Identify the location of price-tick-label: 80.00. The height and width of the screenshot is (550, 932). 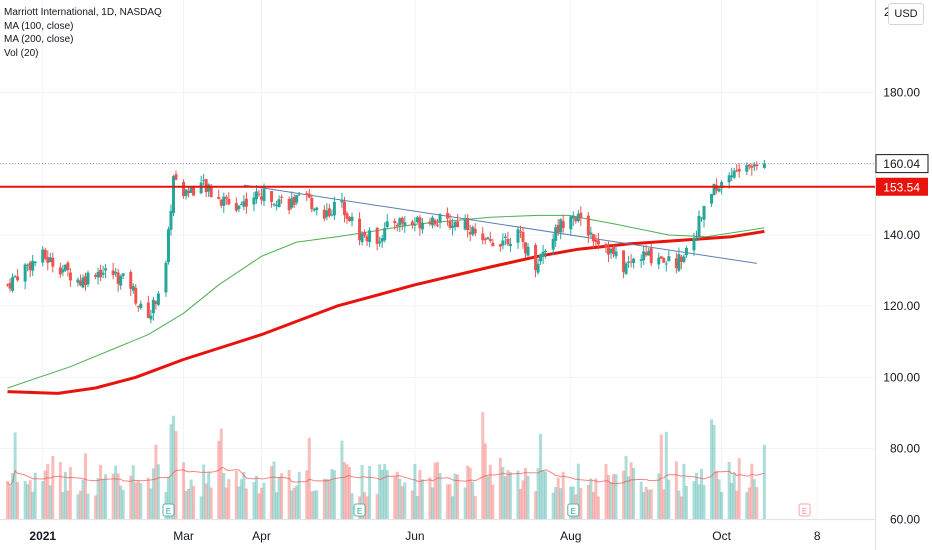
(905, 449).